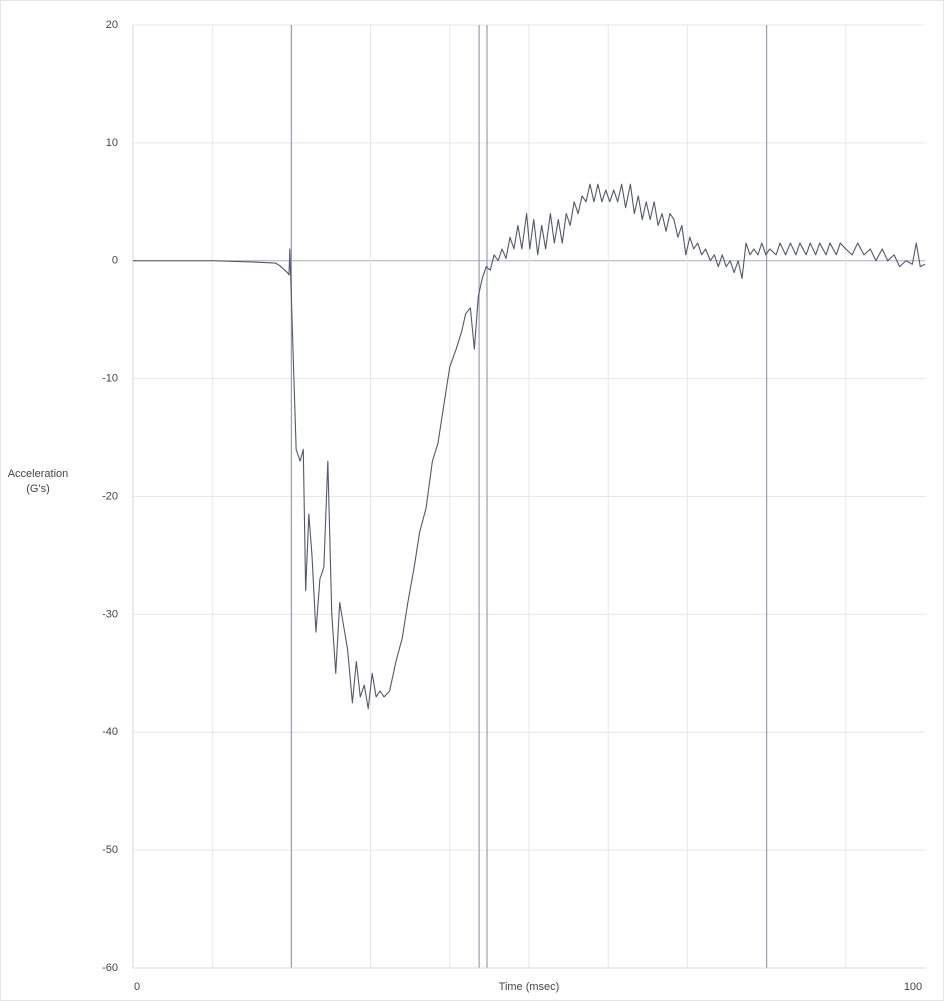  I want to click on y-axis-label: Acceleration, so click(38, 474).